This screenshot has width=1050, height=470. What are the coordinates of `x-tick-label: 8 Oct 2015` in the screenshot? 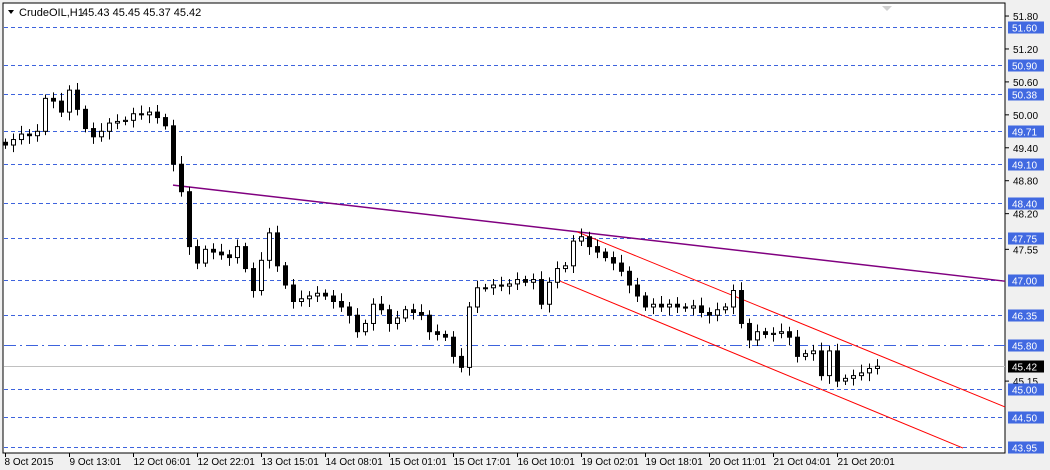 It's located at (29, 462).